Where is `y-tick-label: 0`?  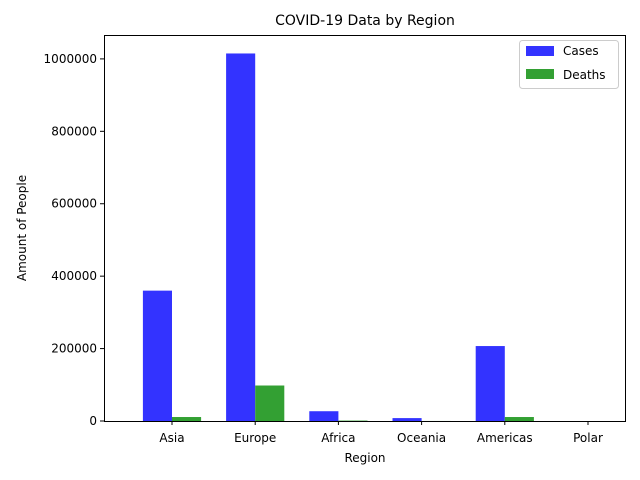
y-tick-label: 0 is located at coordinates (93, 421).